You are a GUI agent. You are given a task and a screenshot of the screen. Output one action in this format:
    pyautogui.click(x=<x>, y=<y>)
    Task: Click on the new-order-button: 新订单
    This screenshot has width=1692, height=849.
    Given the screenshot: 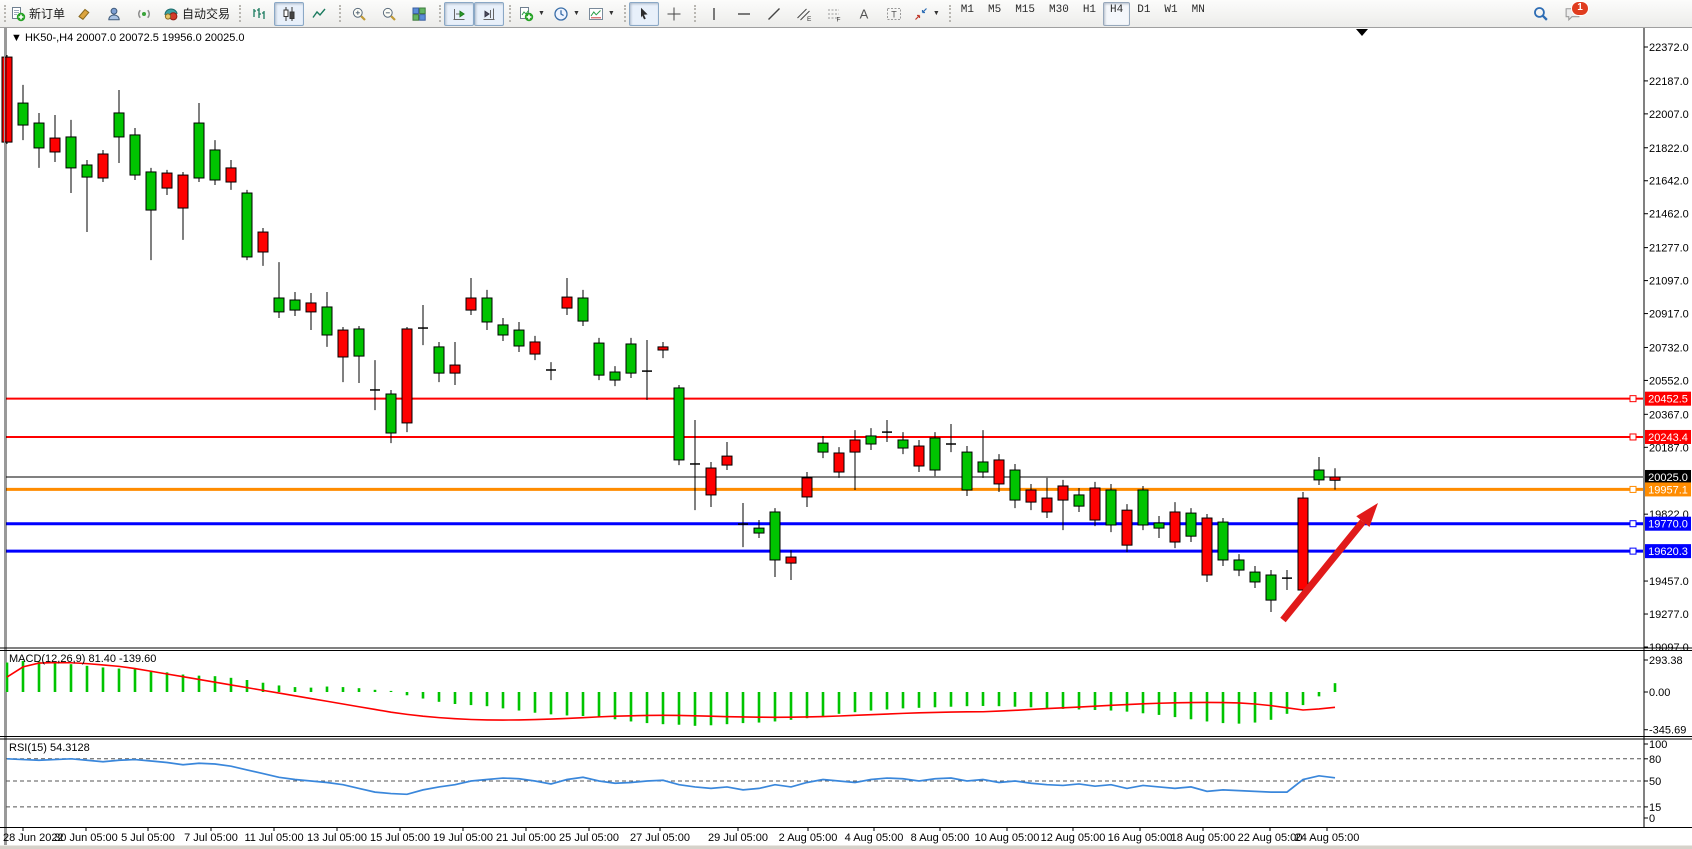 What is the action you would take?
    pyautogui.click(x=37, y=14)
    